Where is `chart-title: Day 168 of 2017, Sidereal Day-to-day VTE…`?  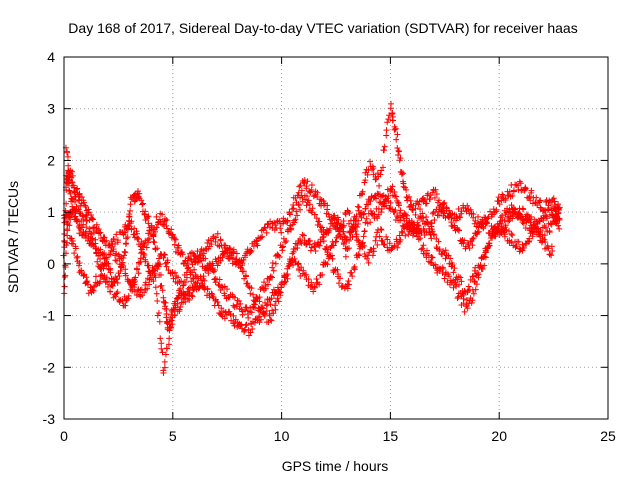 chart-title: Day 168 of 2017, Sidereal Day-to-day VTE… is located at coordinates (322, 28).